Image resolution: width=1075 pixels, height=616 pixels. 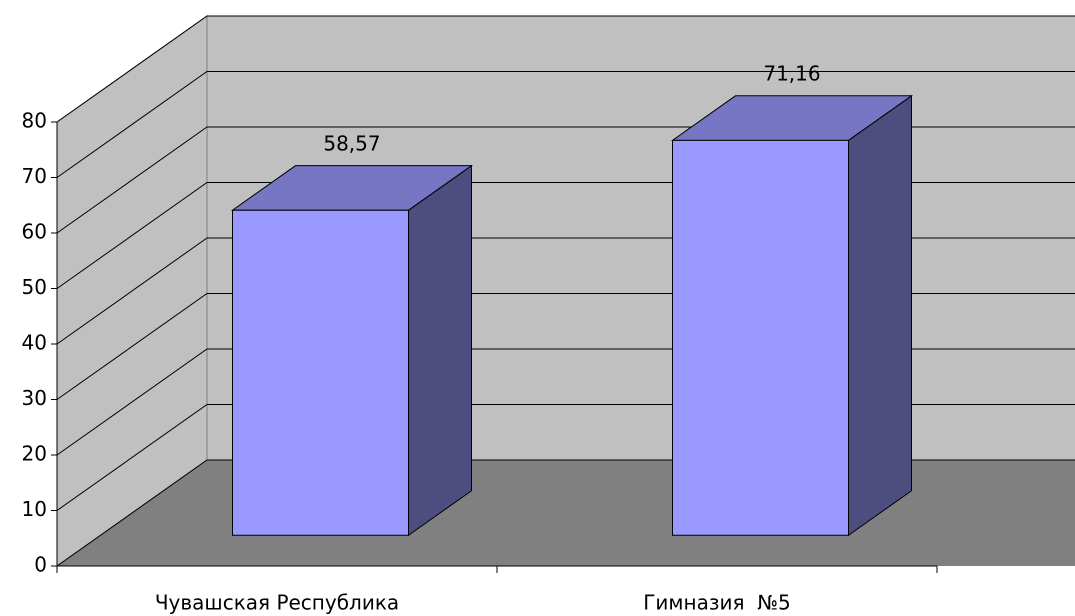 I want to click on y-tick-label: 80, so click(x=34, y=121).